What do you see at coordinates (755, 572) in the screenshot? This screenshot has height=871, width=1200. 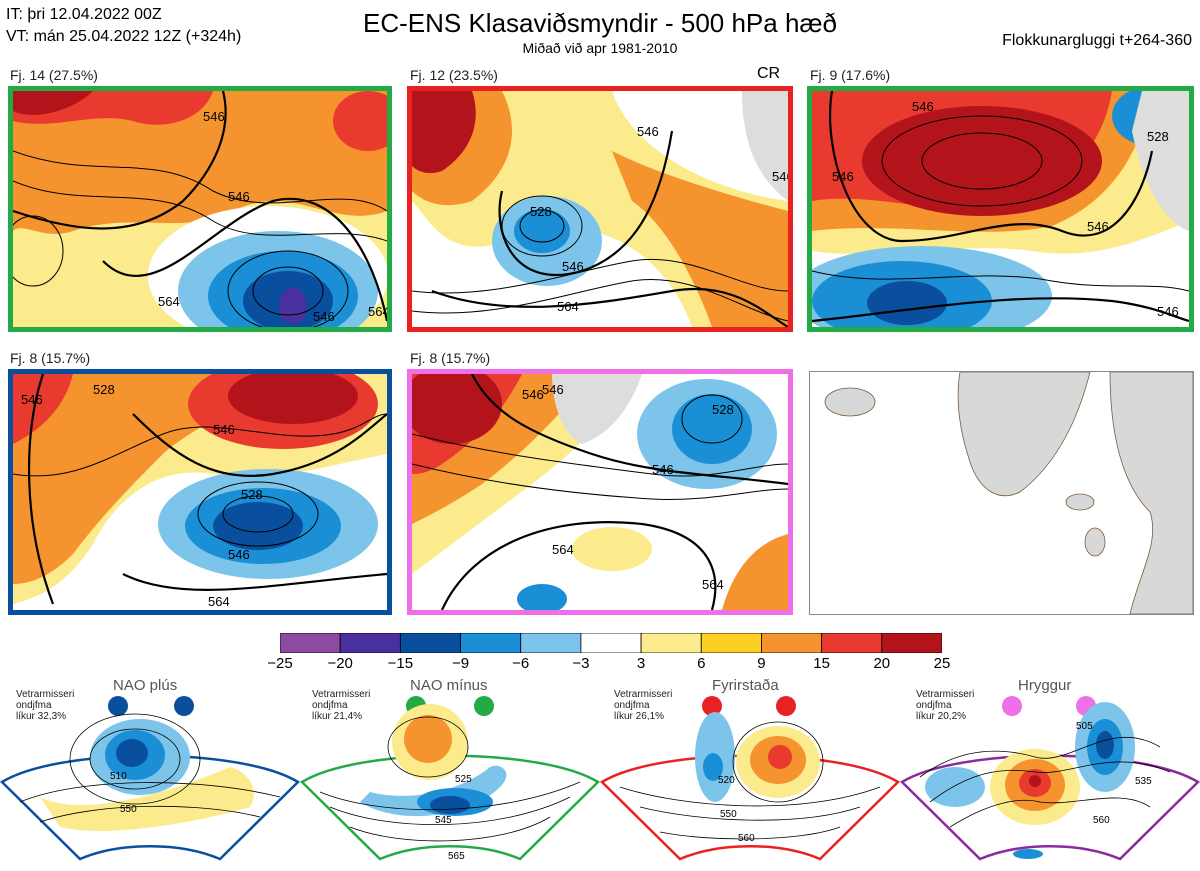 I see `positive-anomaly-orange-southeast` at bounding box center [755, 572].